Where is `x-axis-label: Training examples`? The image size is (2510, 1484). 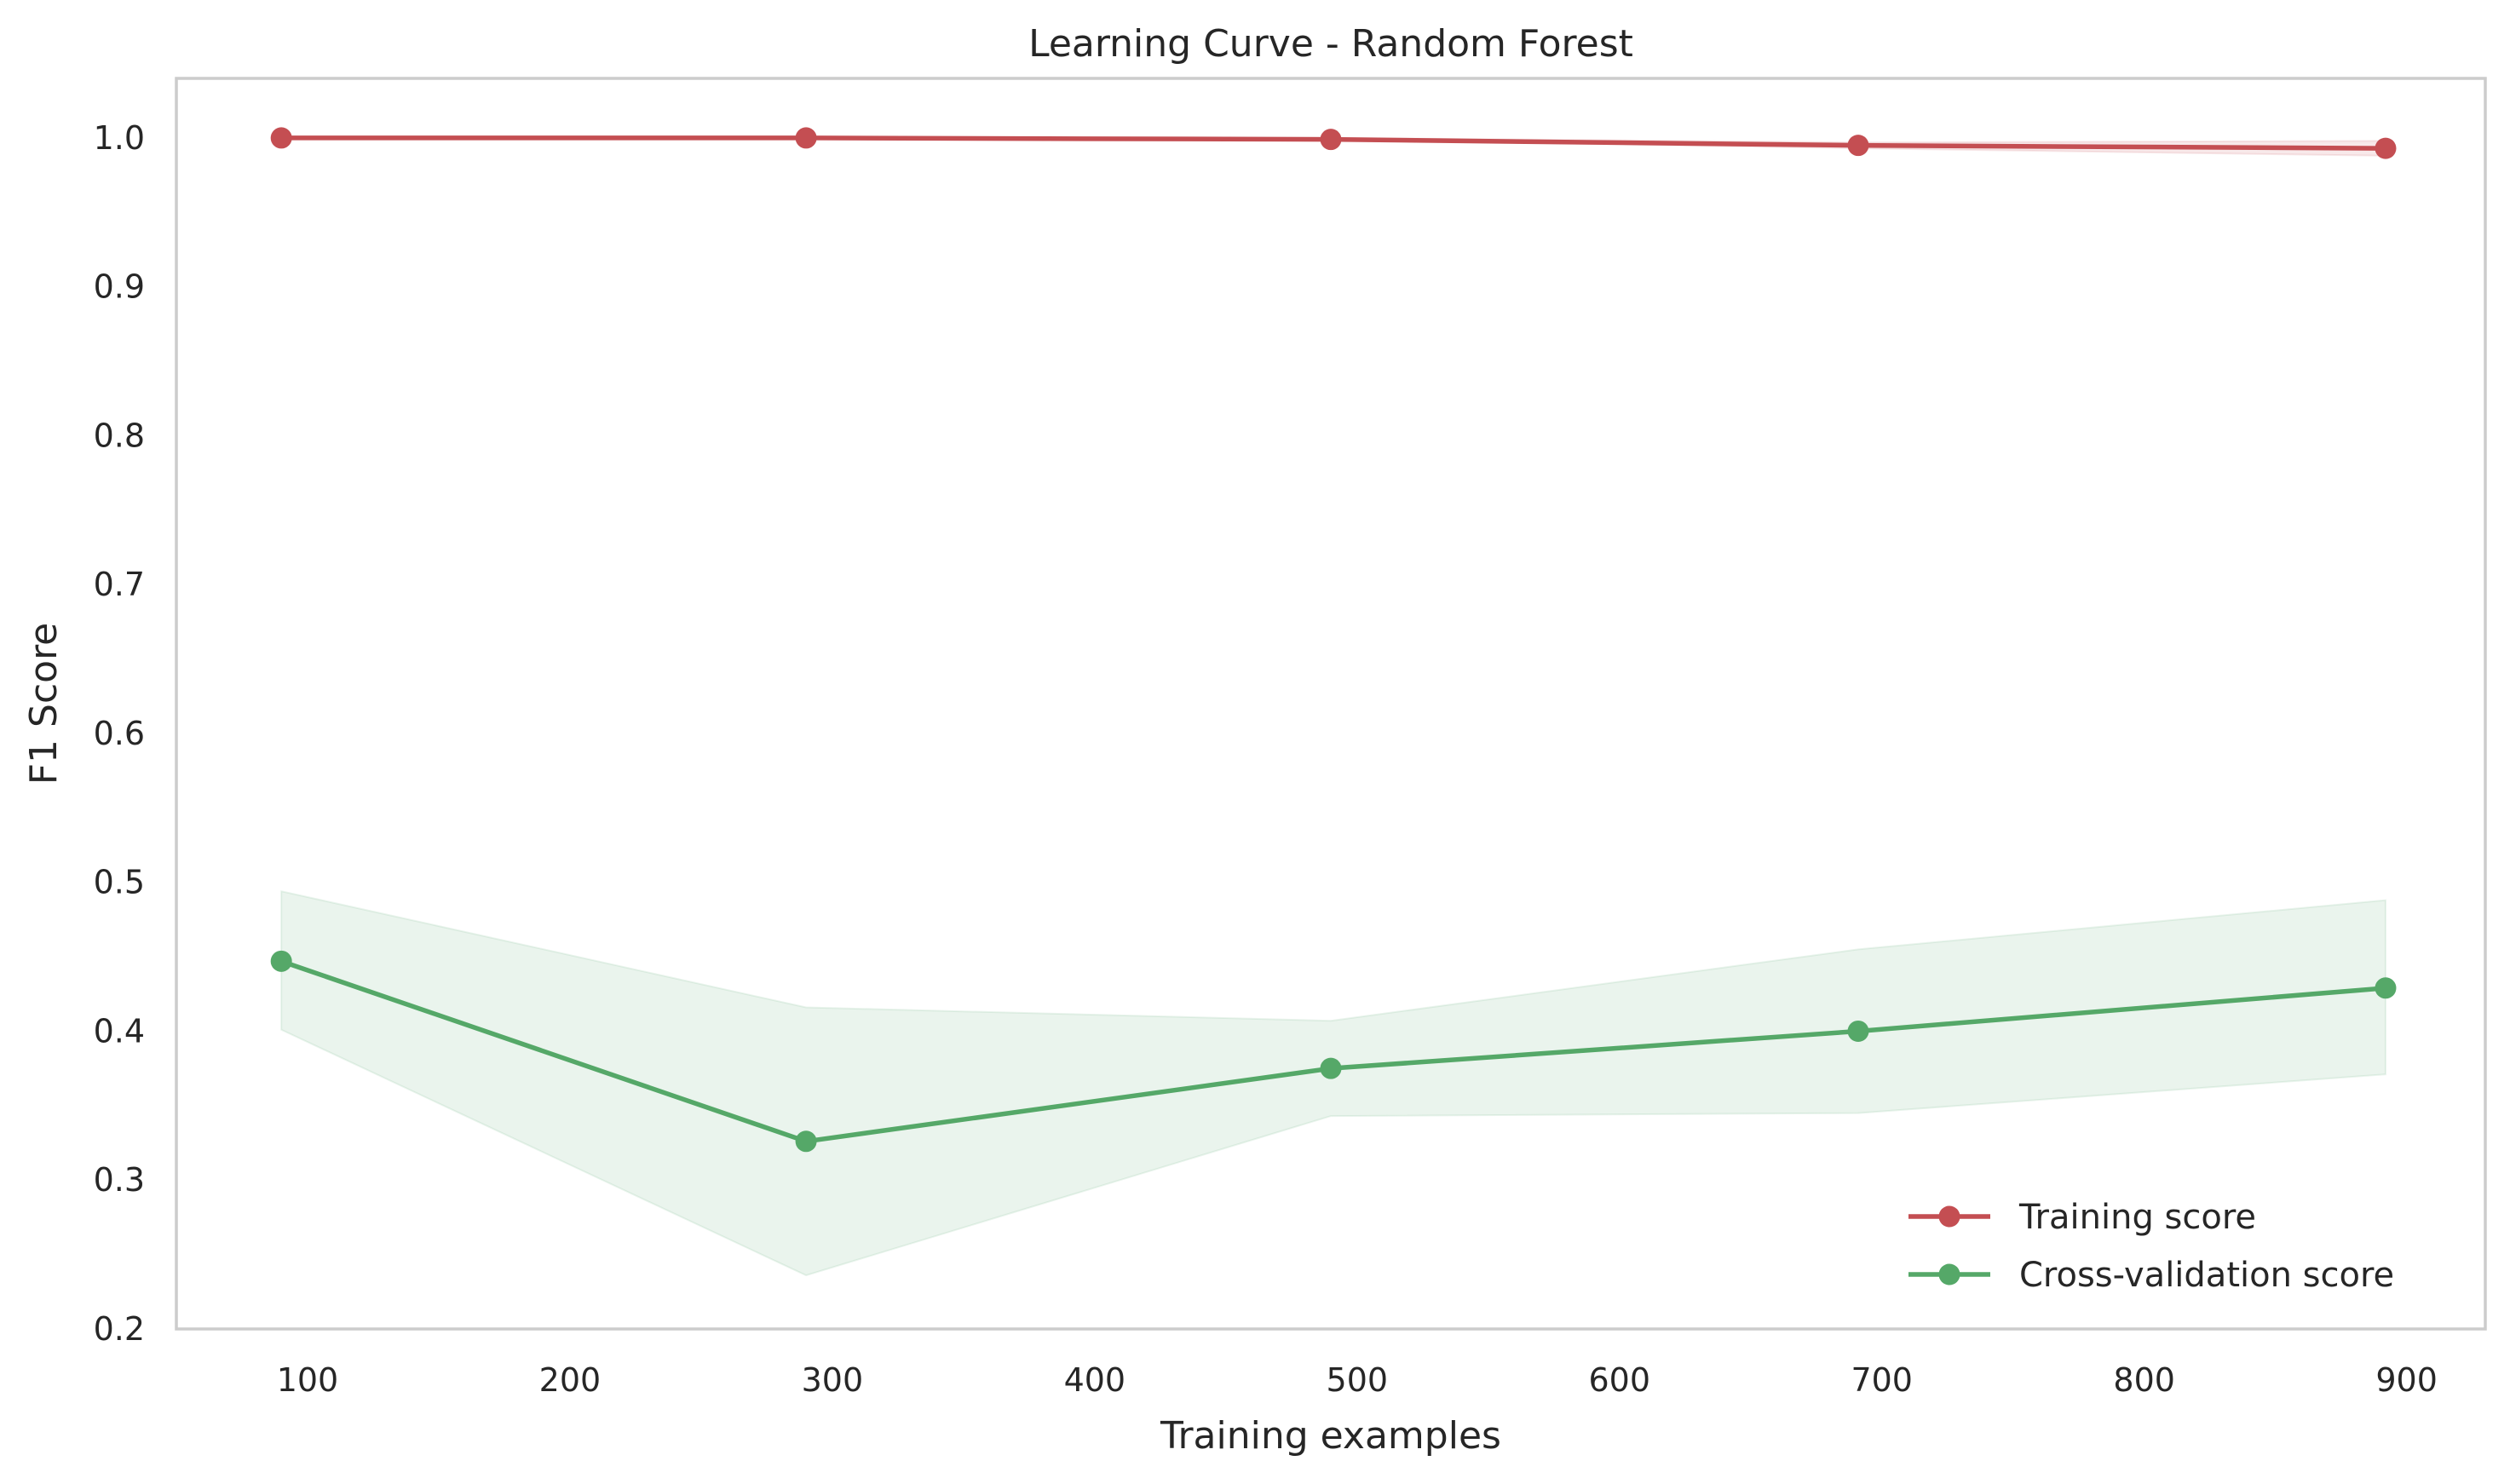
x-axis-label: Training examples is located at coordinates (1331, 1436).